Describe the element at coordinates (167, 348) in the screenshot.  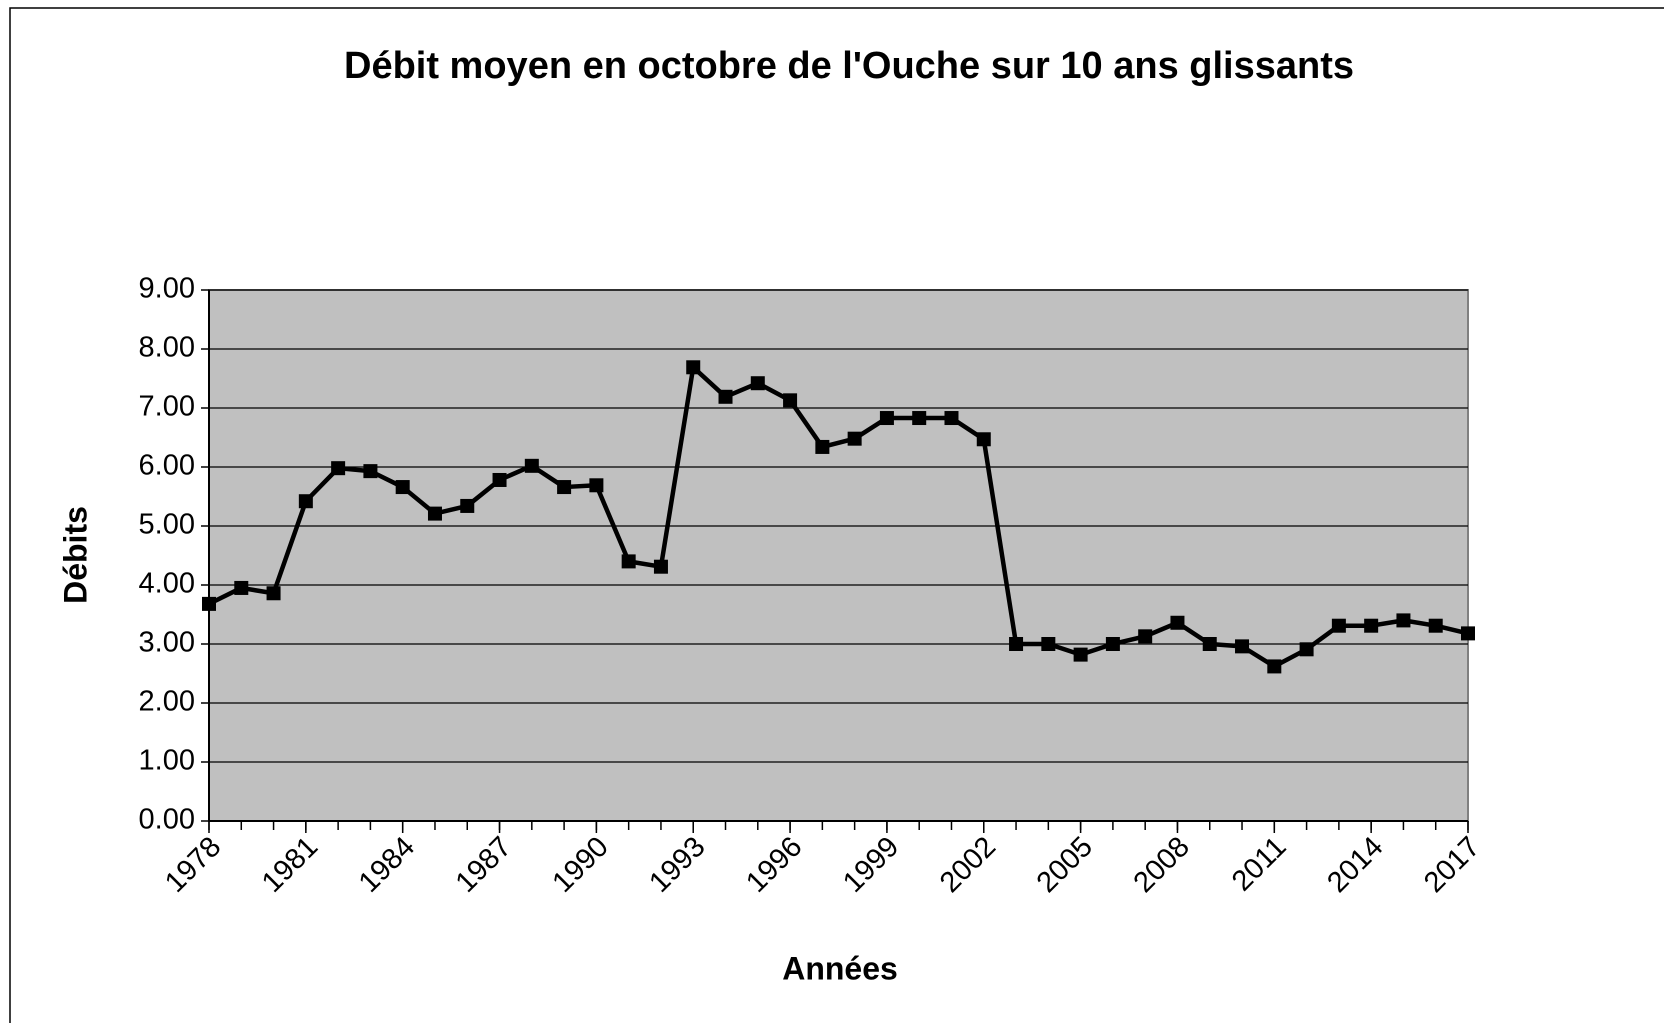
I see `y-tick-label: 8.00` at that location.